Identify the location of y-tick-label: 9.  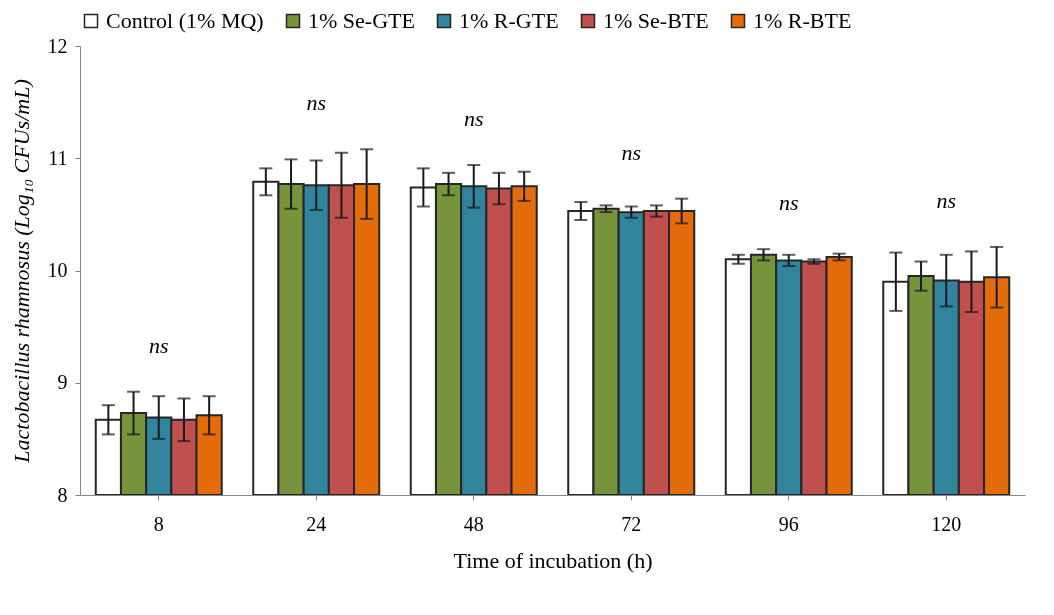
(62, 382).